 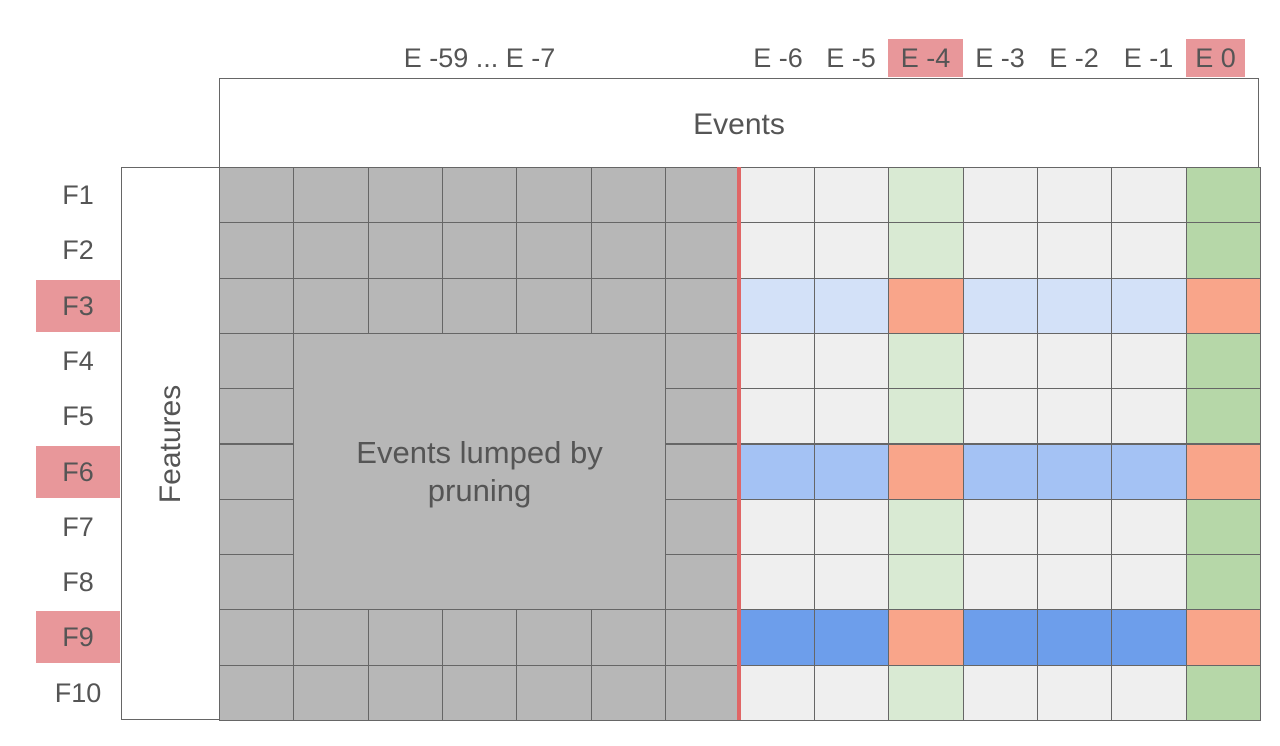 I want to click on row-label: F6, so click(x=78, y=471).